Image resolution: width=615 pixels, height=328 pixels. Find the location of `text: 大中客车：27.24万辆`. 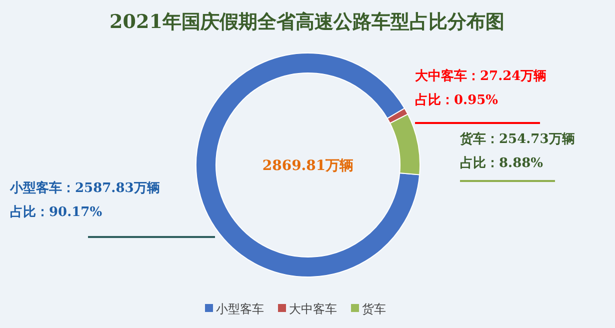

text: 大中客车：27.24万辆 is located at coordinates (481, 76).